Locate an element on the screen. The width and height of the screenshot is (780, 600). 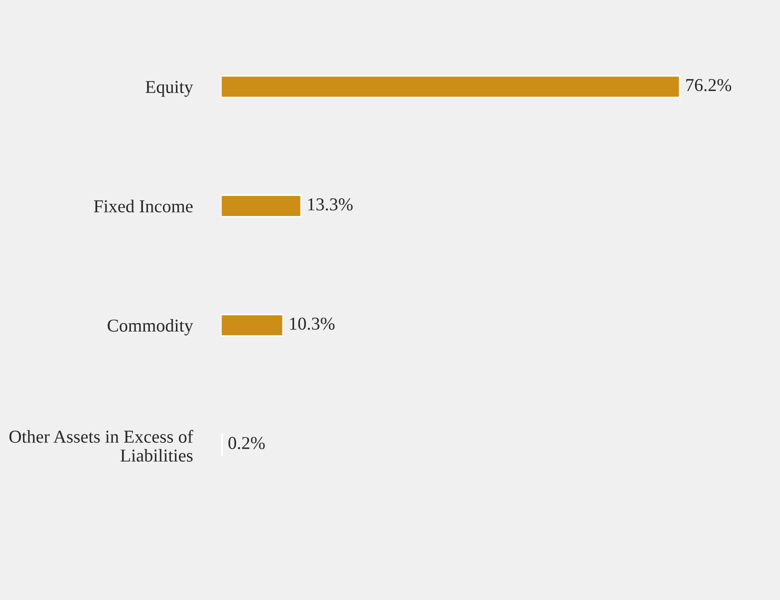
data-label: 10.3% is located at coordinates (312, 324).